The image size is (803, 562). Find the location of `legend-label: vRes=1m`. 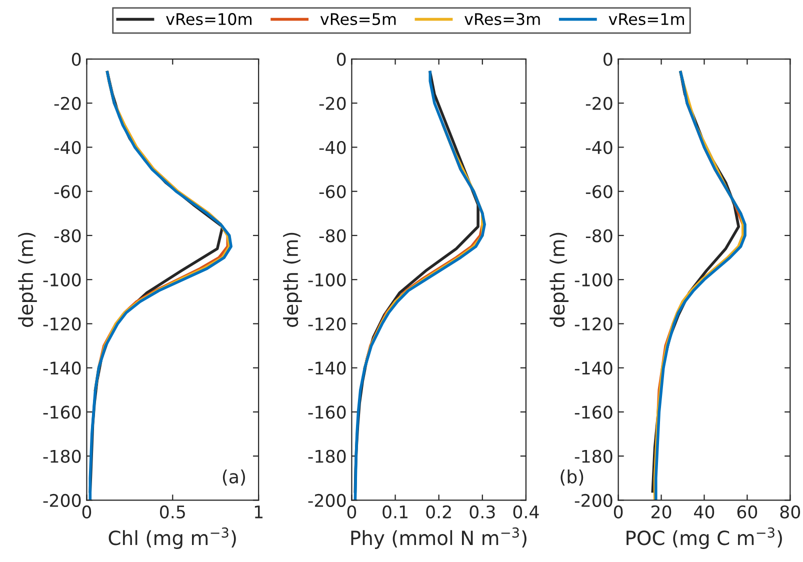

legend-label: vRes=1m is located at coordinates (646, 19).